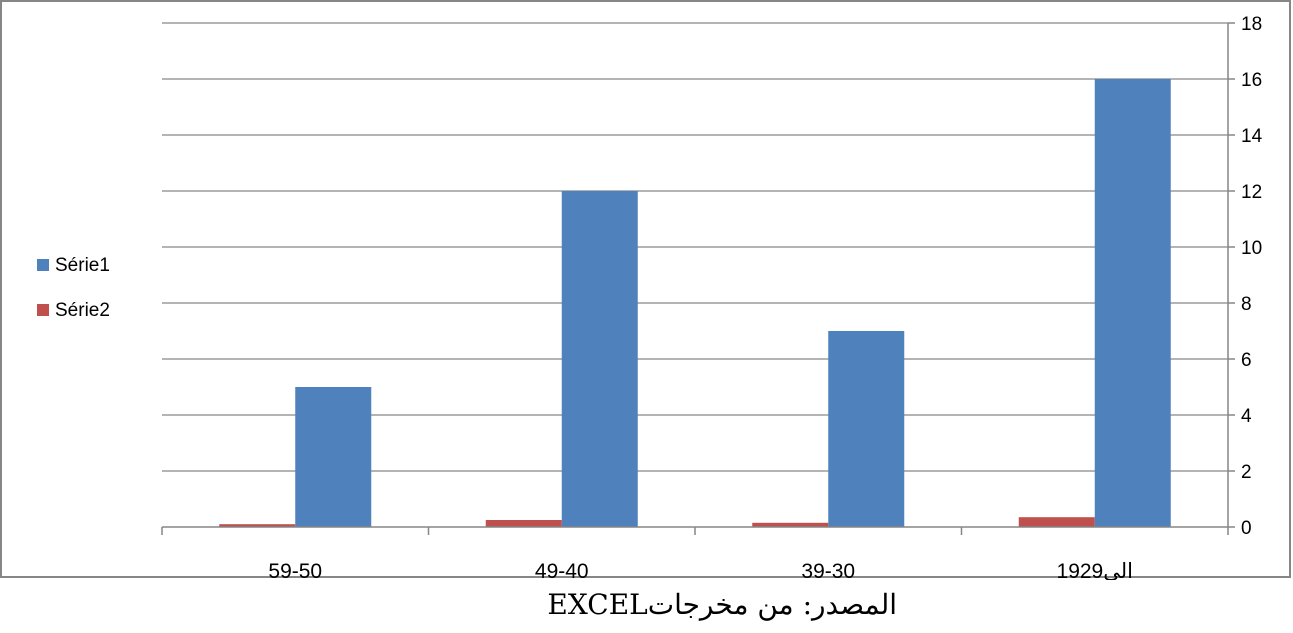 Image resolution: width=1293 pixels, height=633 pixels. I want to click on x-category-label: 49-40, so click(562, 570).